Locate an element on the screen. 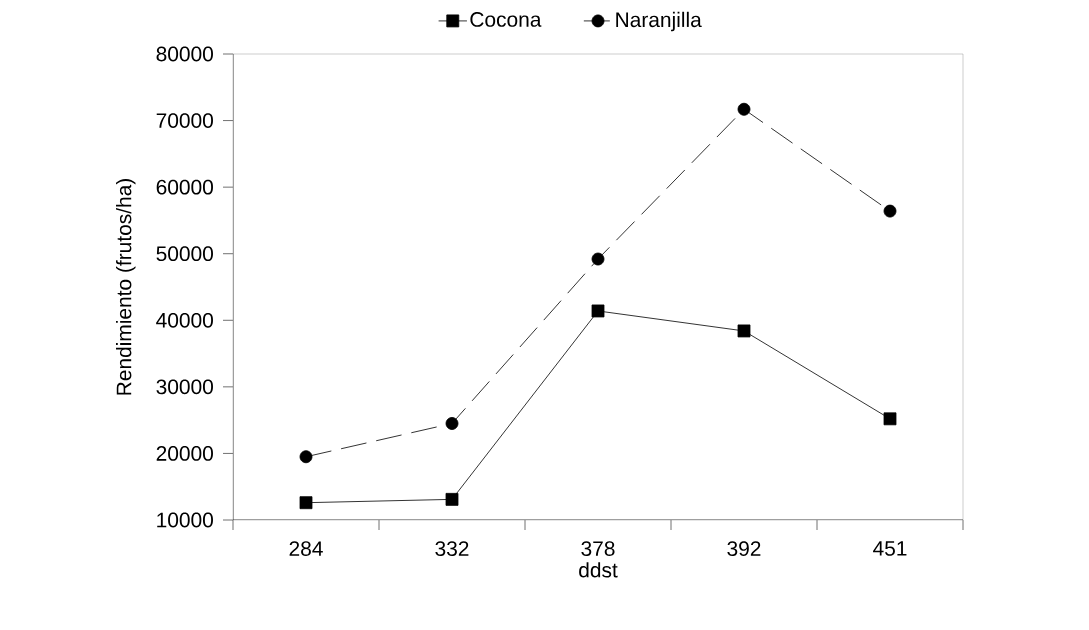  y-tick-label: 40000 is located at coordinates (184, 320).